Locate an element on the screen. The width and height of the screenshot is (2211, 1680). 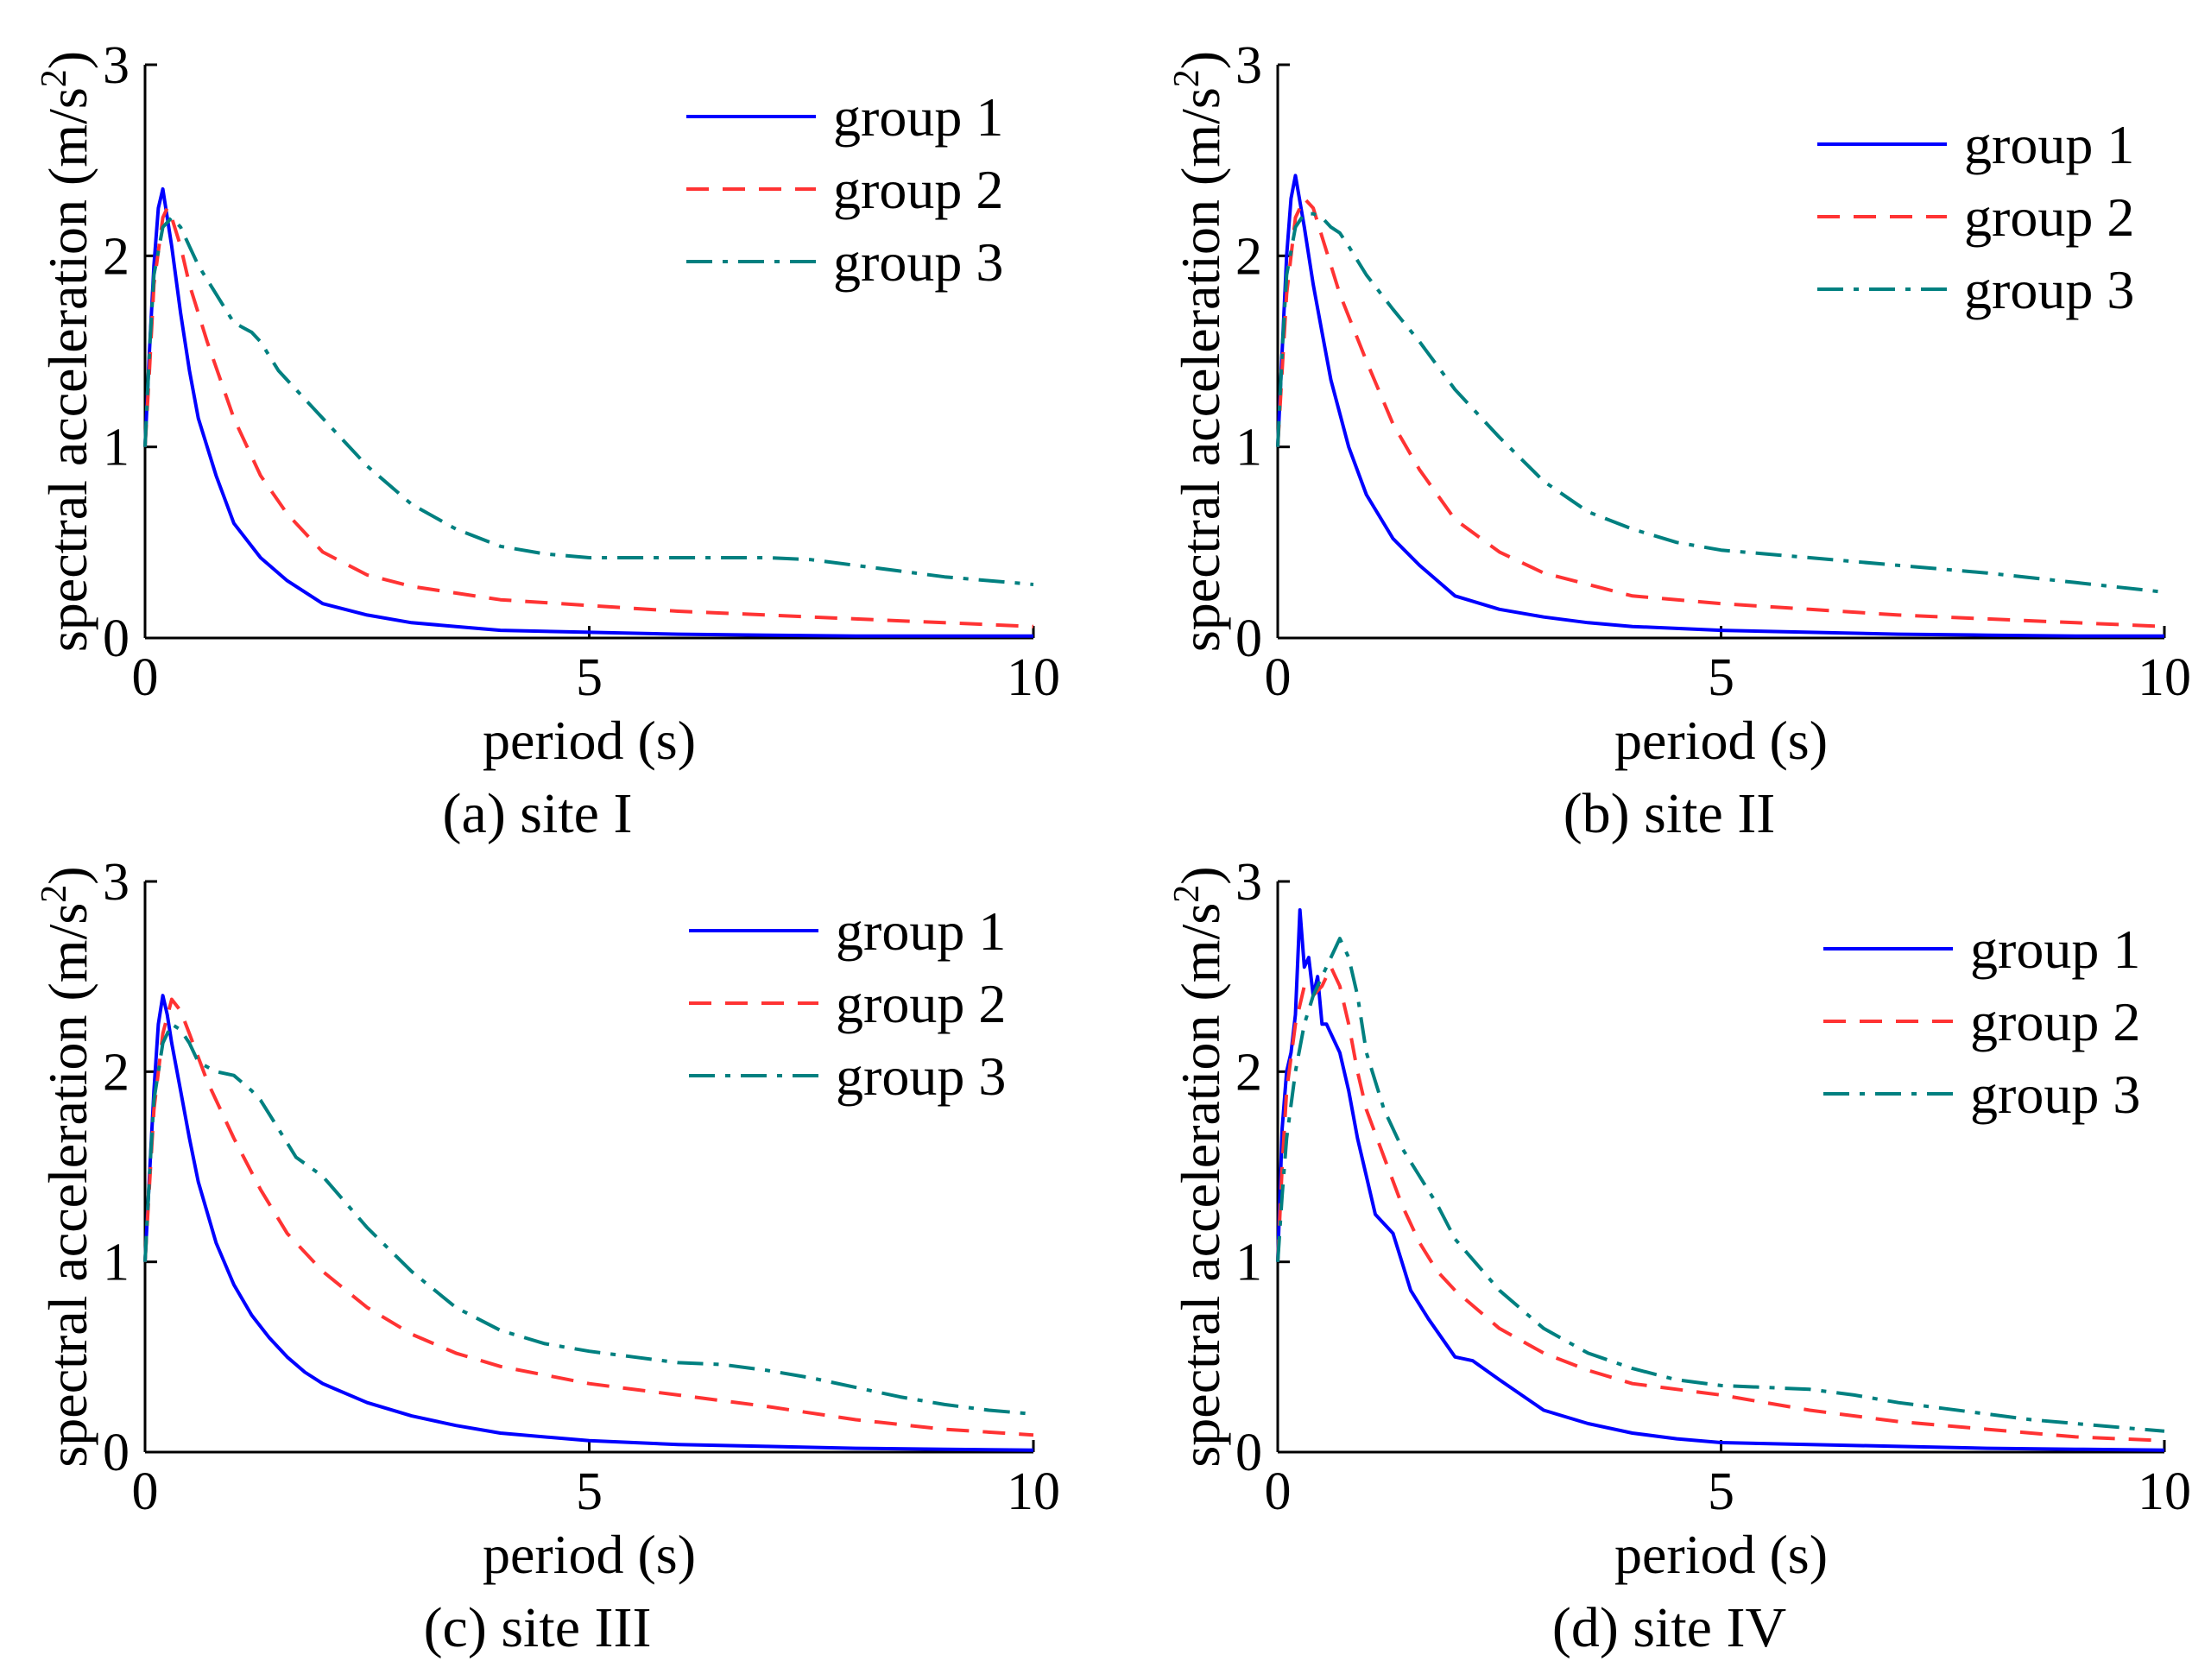
panel-caption: (d) site IV is located at coordinates (1669, 1628).